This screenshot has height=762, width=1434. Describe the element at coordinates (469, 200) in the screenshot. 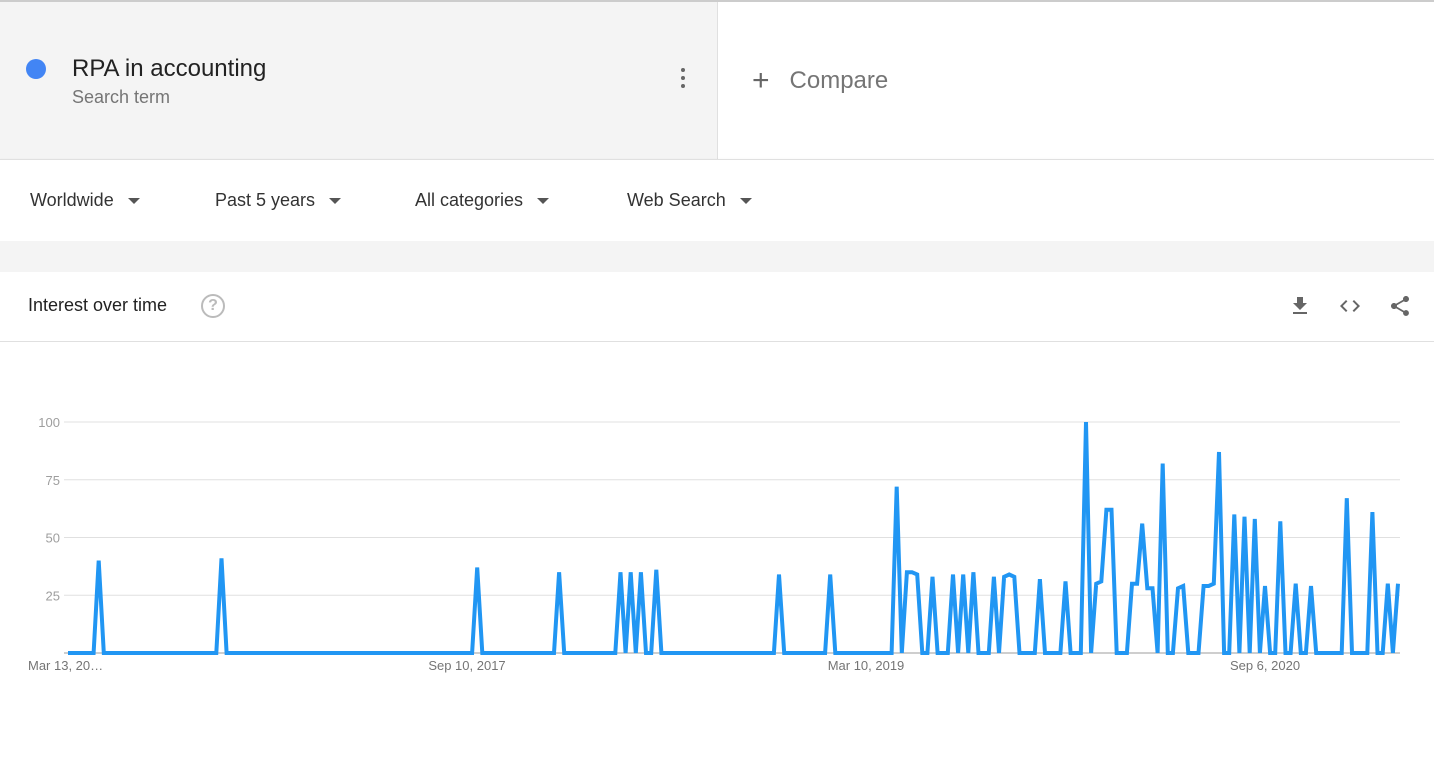

I see `filter-label: All categories` at that location.